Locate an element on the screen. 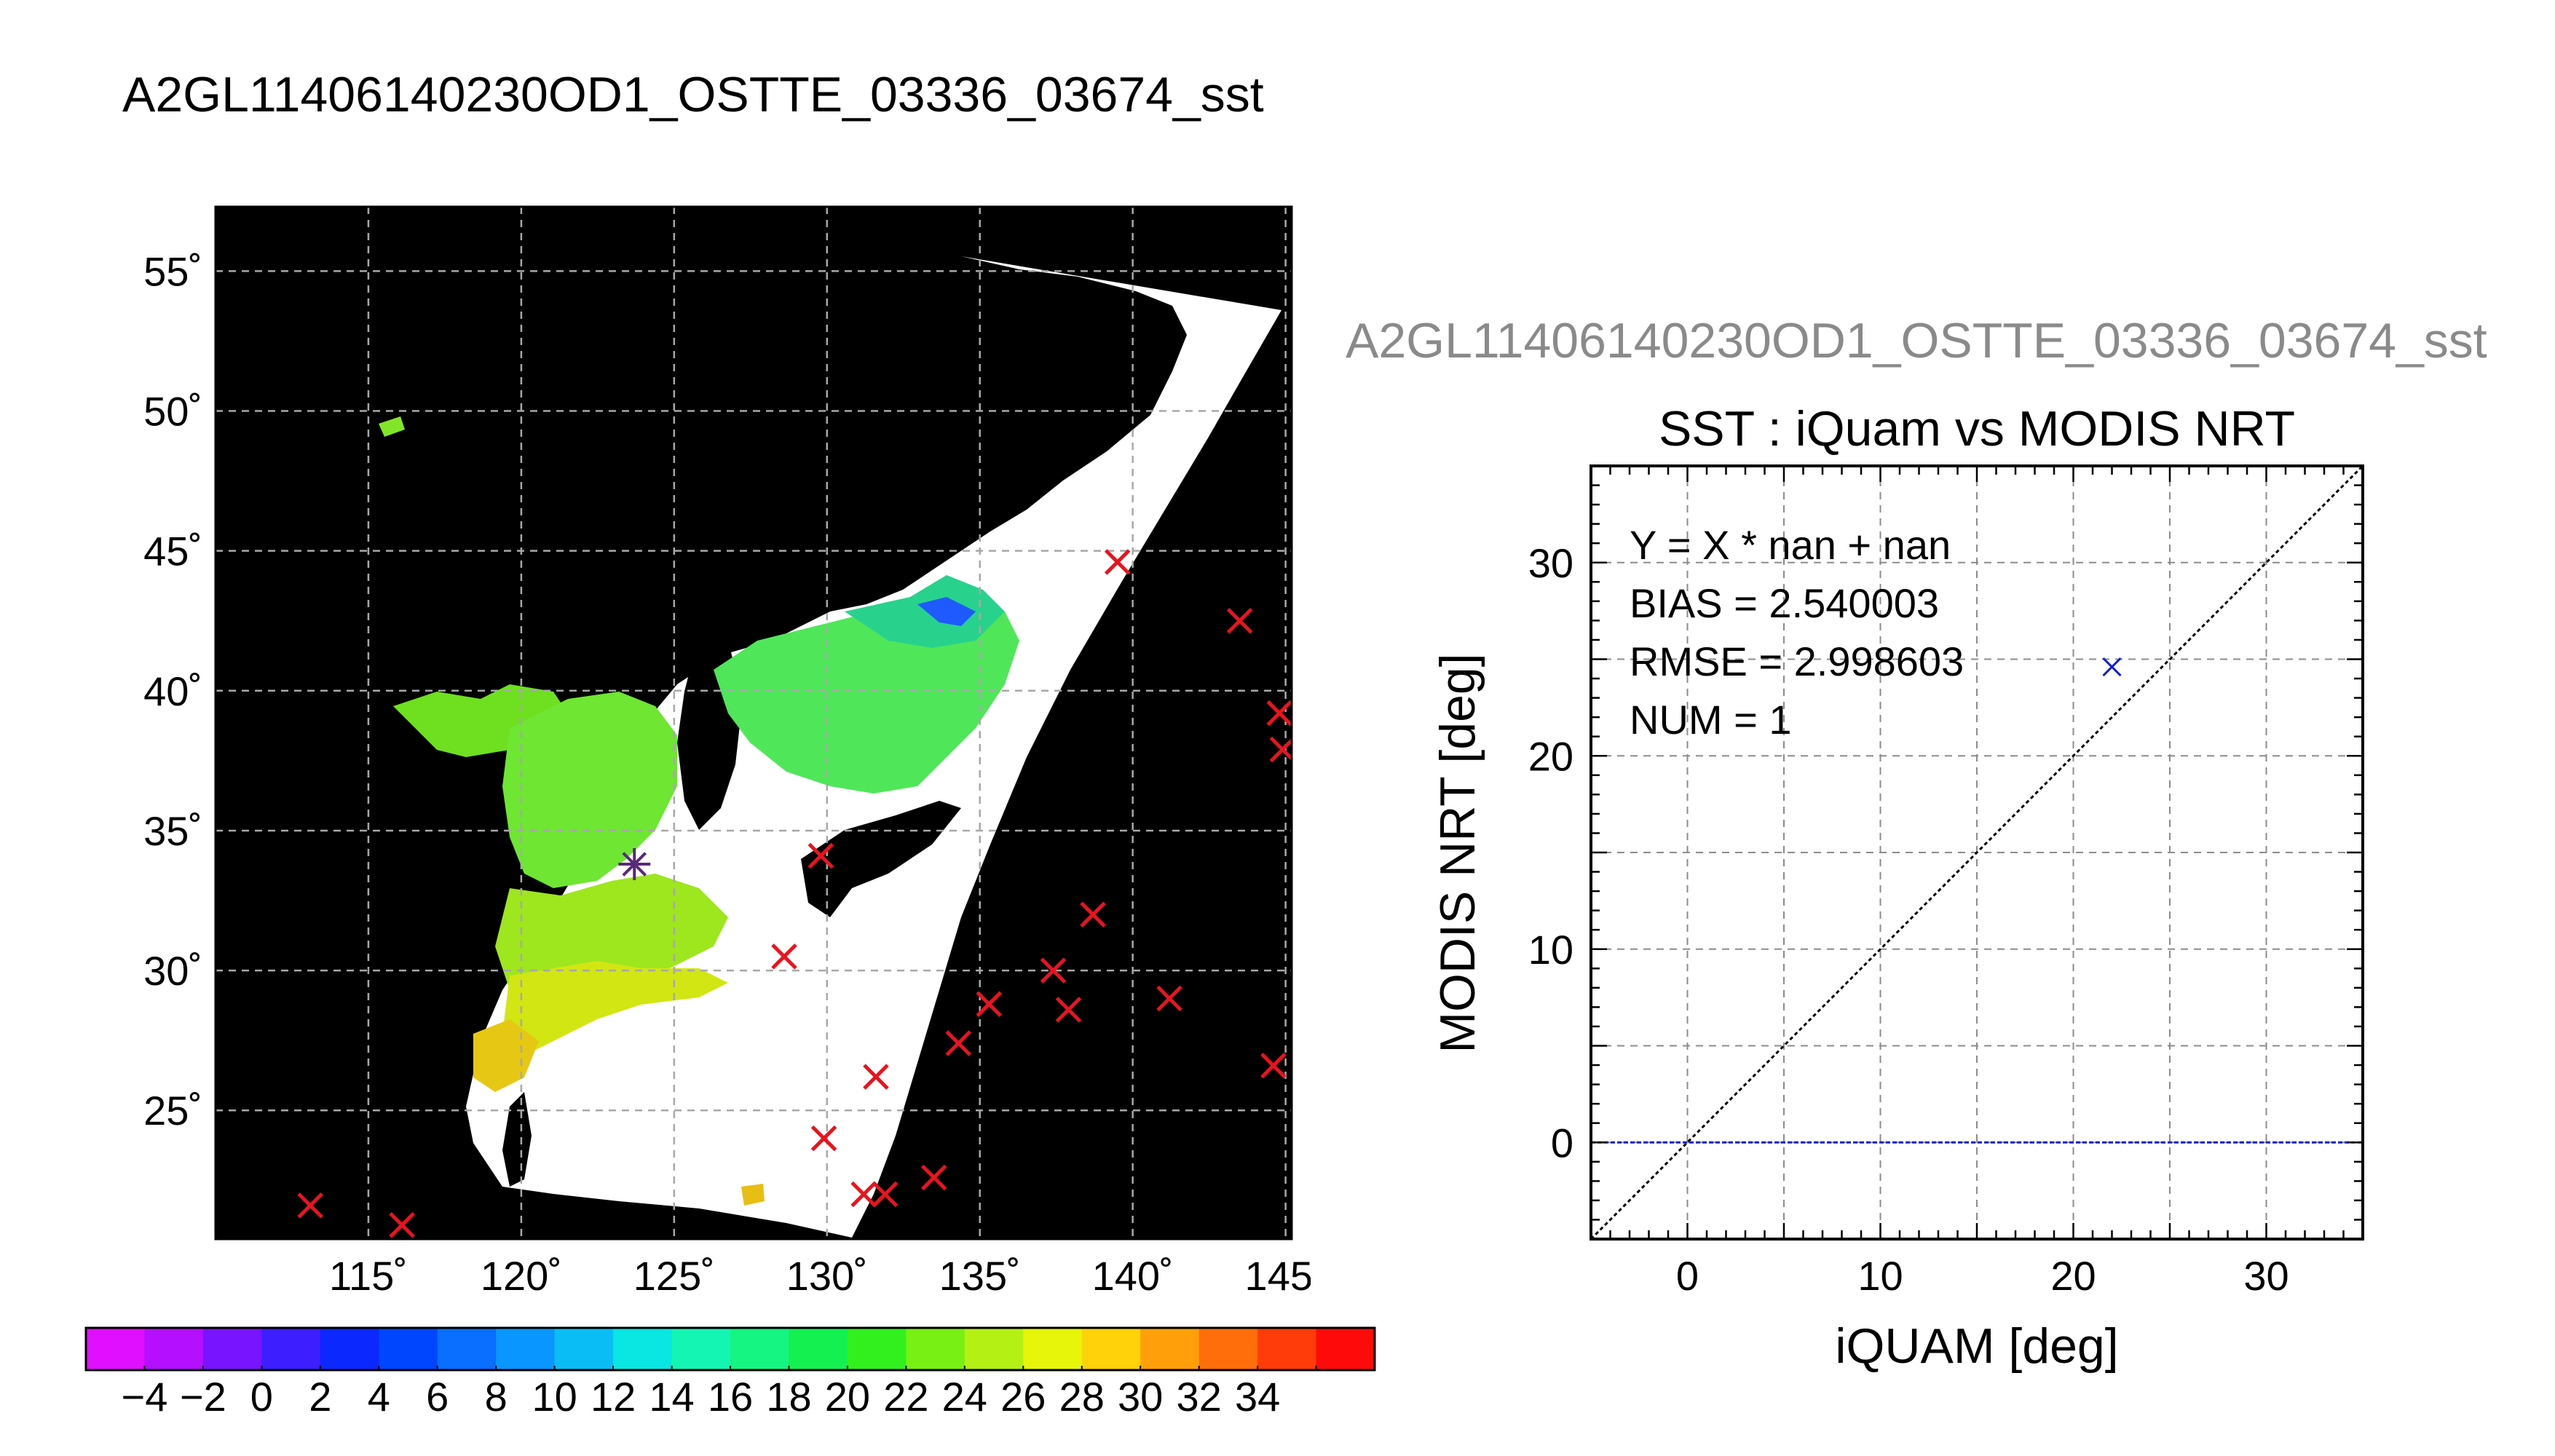  sst-patch-small-b is located at coordinates (753, 1195).